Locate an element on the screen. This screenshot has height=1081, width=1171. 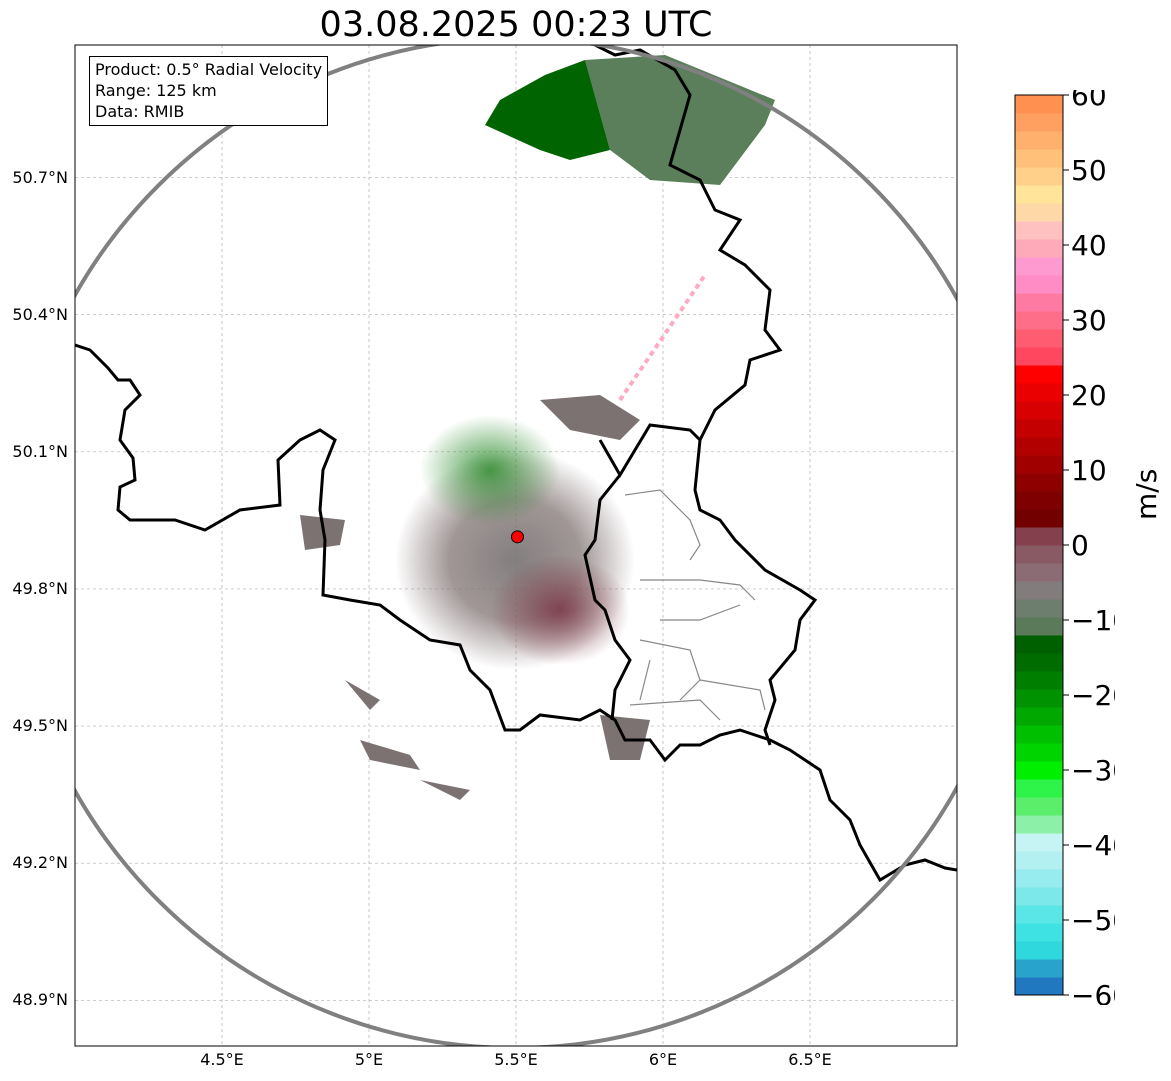
lon-tick-label: 5°E is located at coordinates (369, 1059).